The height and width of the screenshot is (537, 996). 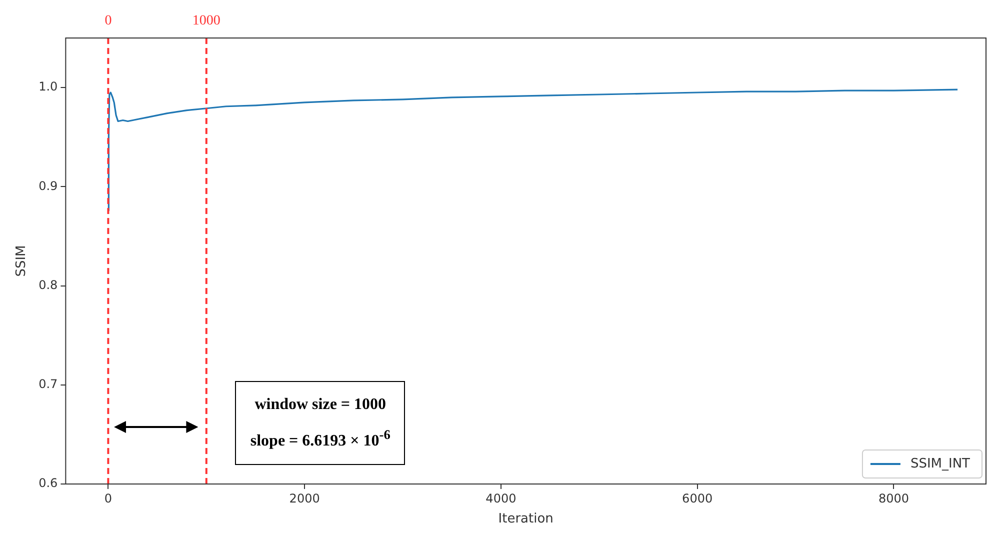 I want to click on x-tick-label: 4000, so click(x=501, y=498).